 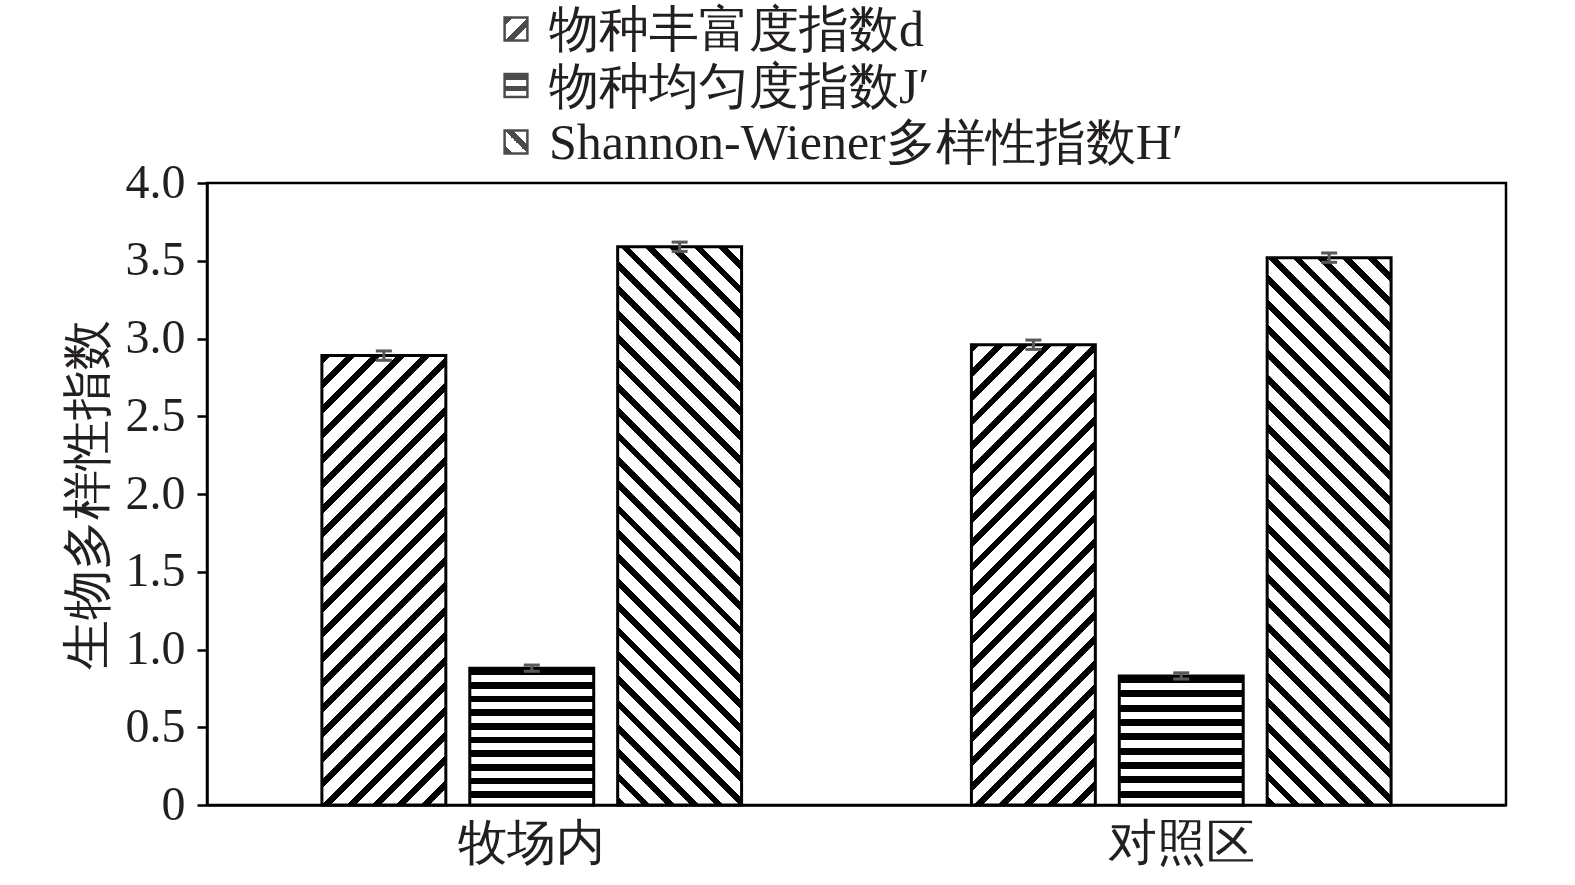 I want to click on legend-label: 物种丰富度指数d, so click(x=736, y=29).